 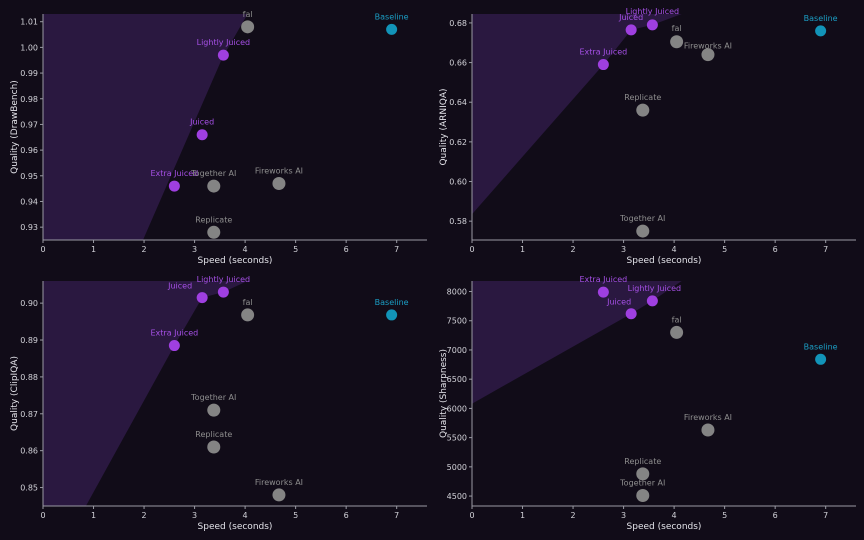 I want to click on point-extra-juiced, so click(x=603, y=65).